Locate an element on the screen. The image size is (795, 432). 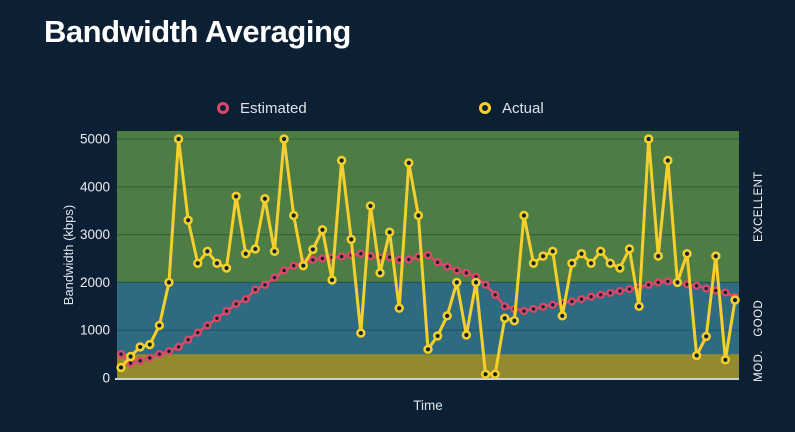
legend-item-actual: Actual is located at coordinates (511, 108).